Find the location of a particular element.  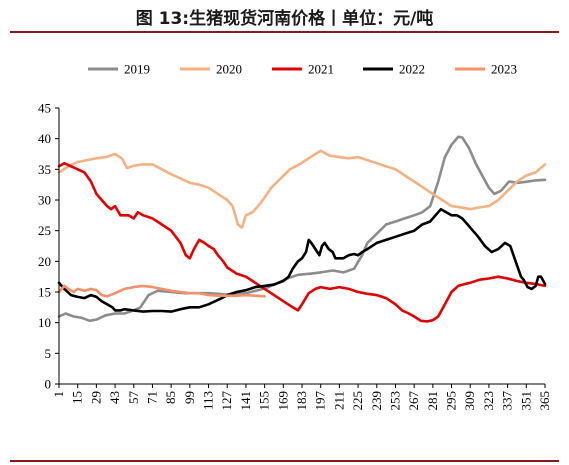

y-tick-label: 15 is located at coordinates (44, 292).